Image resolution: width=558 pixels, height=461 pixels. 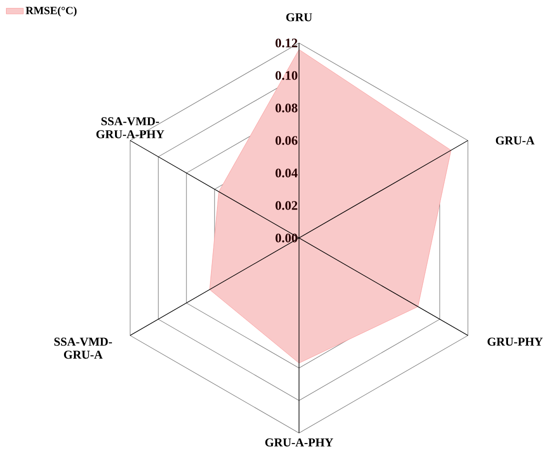 What do you see at coordinates (299, 17) in the screenshot?
I see `spoke-label: GRU` at bounding box center [299, 17].